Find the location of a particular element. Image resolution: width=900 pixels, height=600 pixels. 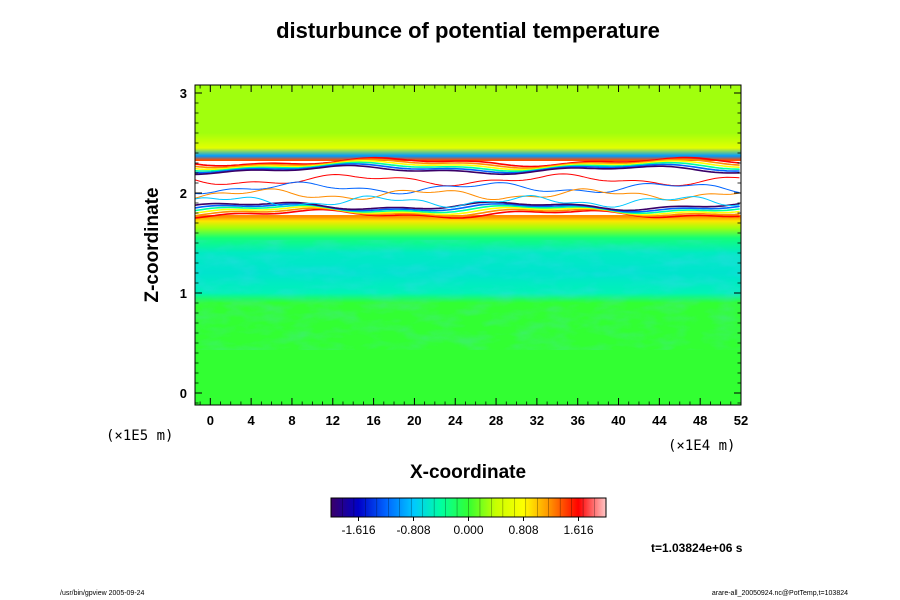

x-tick-label: 12 is located at coordinates (333, 420).